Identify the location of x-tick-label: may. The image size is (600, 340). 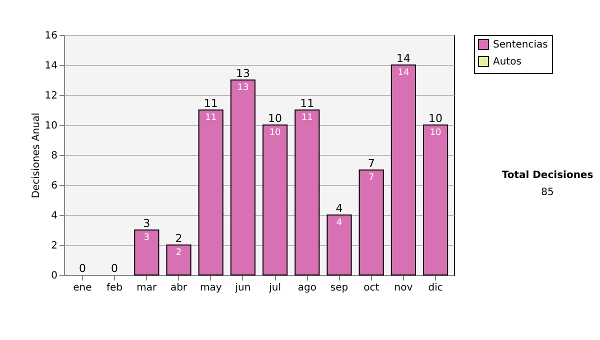
(211, 288).